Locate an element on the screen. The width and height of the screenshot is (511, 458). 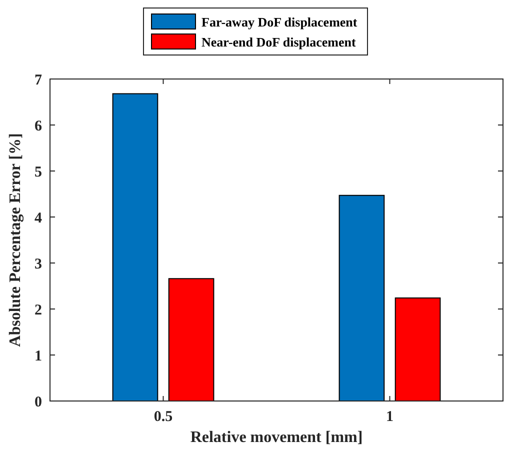
y-tick-label: 6 is located at coordinates (38, 126).